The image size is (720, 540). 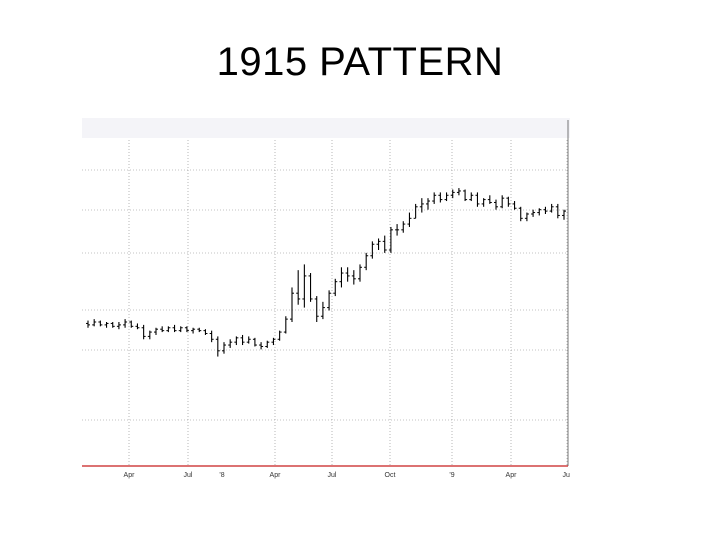 I want to click on x-tick-label: Oct, so click(x=390, y=475).